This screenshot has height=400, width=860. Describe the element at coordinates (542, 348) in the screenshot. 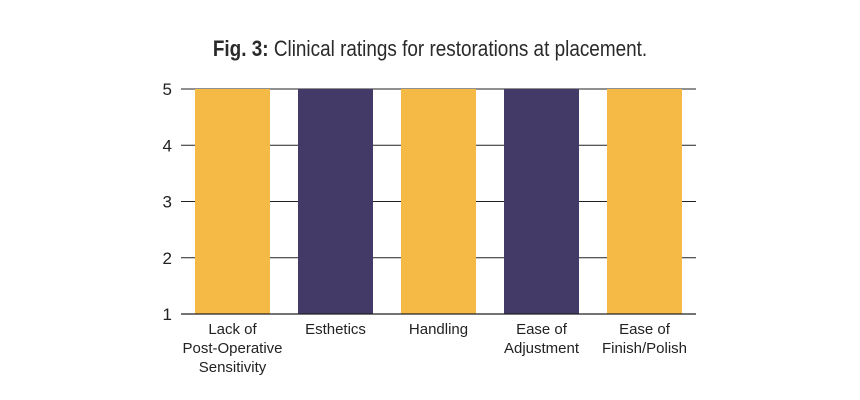

I see `x-category-label-line: Adjustment` at that location.